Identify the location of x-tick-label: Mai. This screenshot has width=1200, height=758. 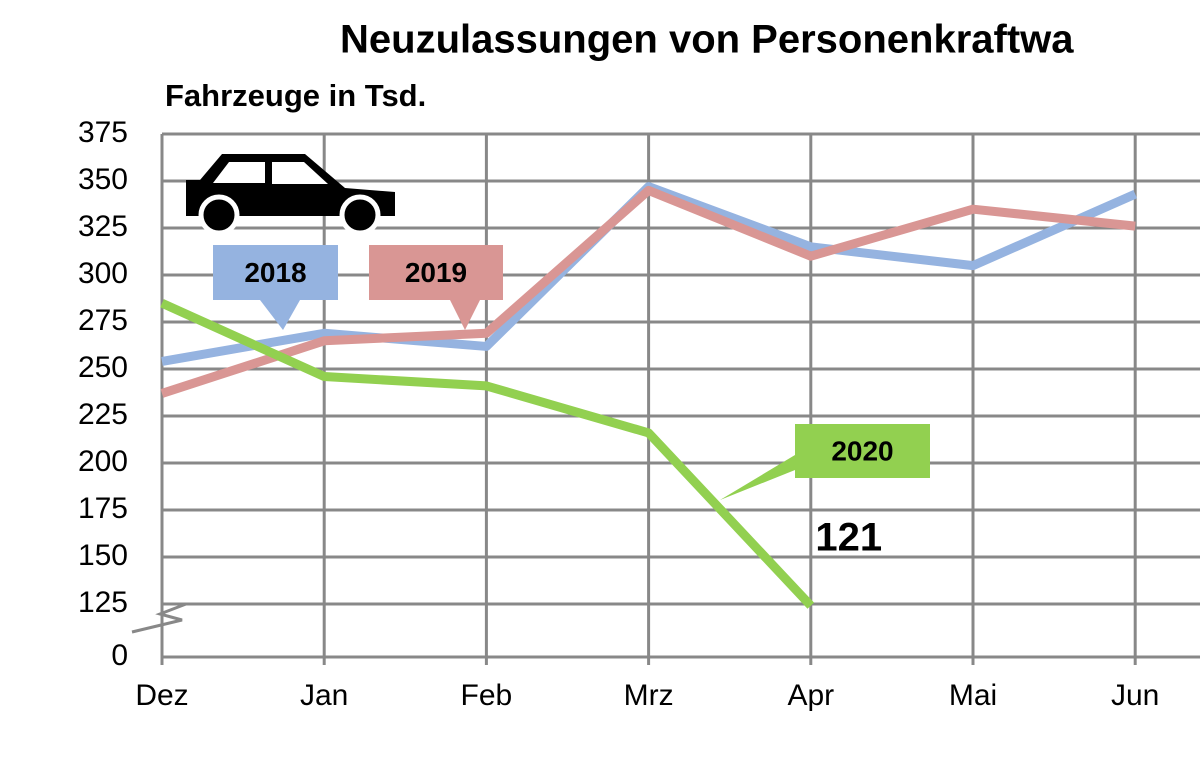
(973, 695).